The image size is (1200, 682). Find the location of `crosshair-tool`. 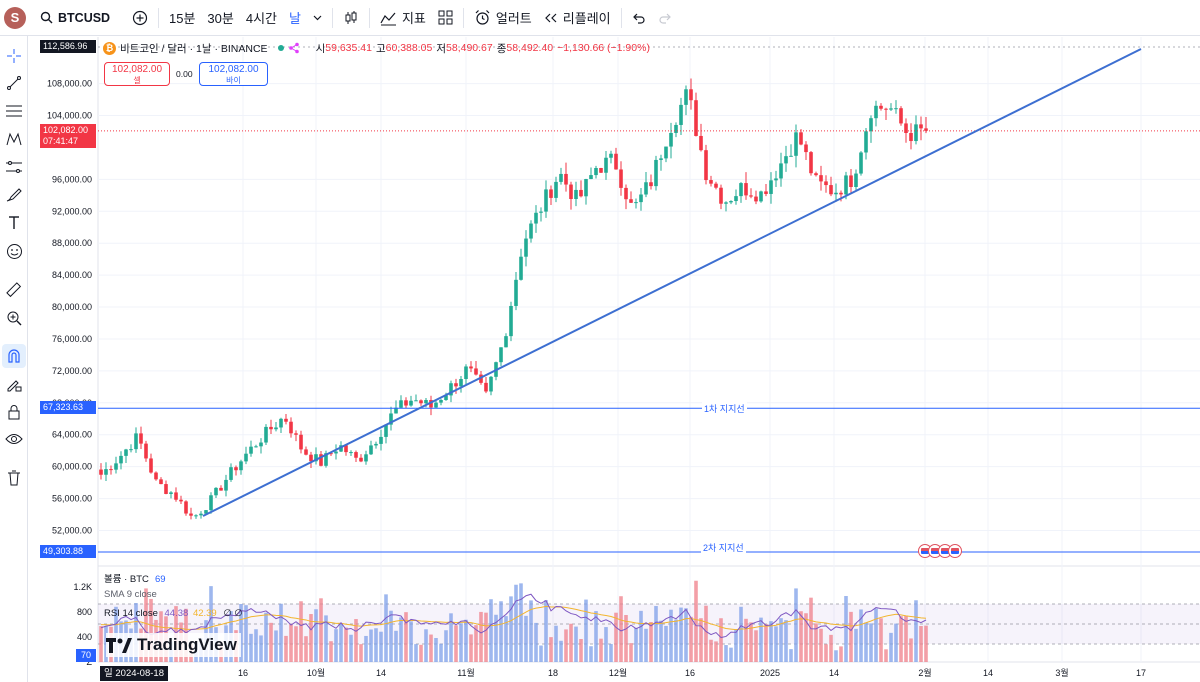

crosshair-tool is located at coordinates (14, 56).